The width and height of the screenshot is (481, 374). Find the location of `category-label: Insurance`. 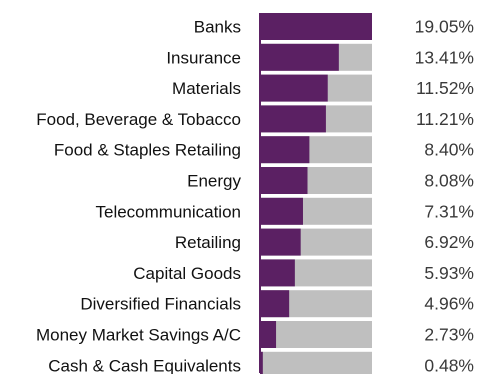

category-label: Insurance is located at coordinates (203, 57).